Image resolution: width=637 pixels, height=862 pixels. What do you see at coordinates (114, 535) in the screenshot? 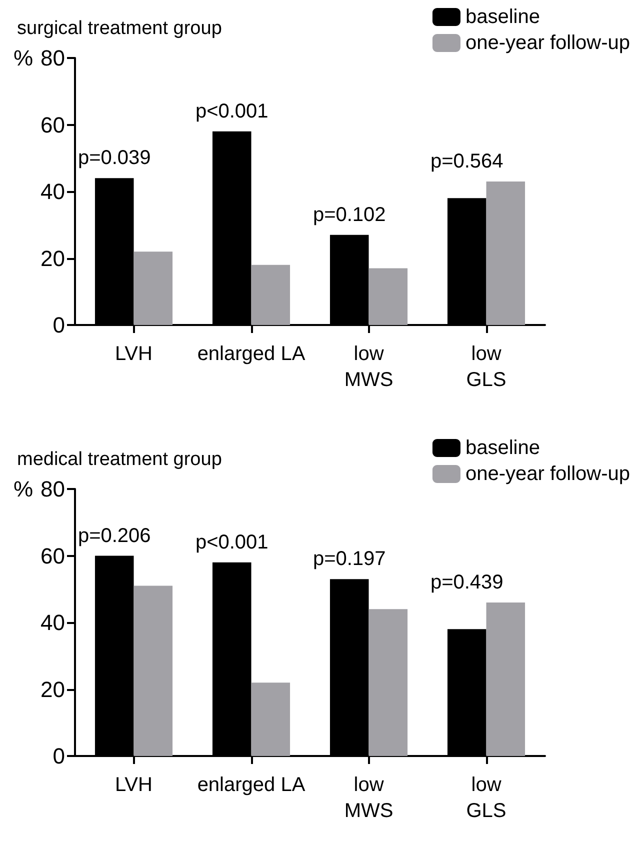
I see `annotation: p=0.206` at bounding box center [114, 535].